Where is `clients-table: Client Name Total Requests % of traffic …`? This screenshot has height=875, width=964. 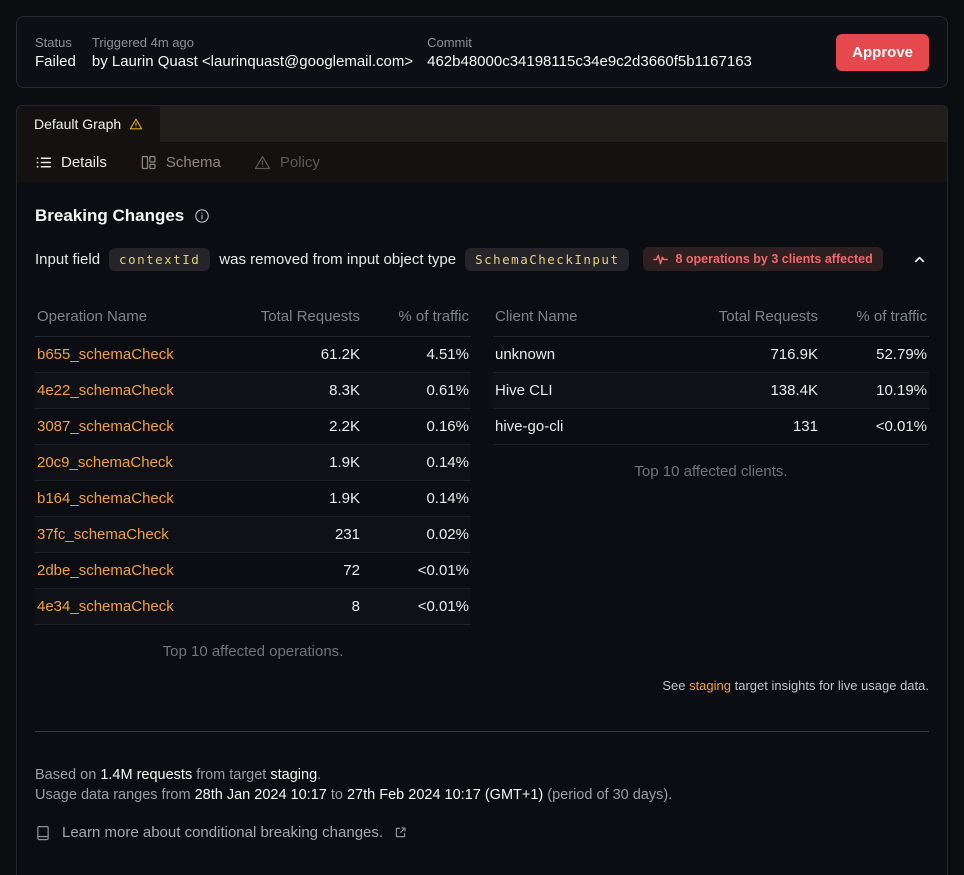
clients-table: Client Name Total Requests % of traffic … is located at coordinates (711, 371).